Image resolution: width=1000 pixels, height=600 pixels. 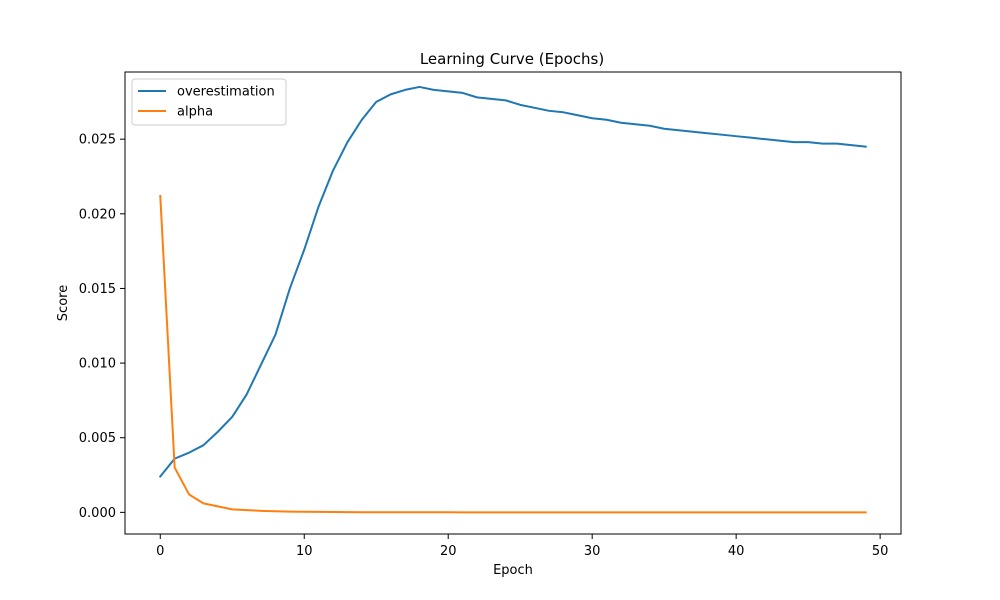 I want to click on chart-title: Learning Curve (Epochs), so click(x=512, y=59).